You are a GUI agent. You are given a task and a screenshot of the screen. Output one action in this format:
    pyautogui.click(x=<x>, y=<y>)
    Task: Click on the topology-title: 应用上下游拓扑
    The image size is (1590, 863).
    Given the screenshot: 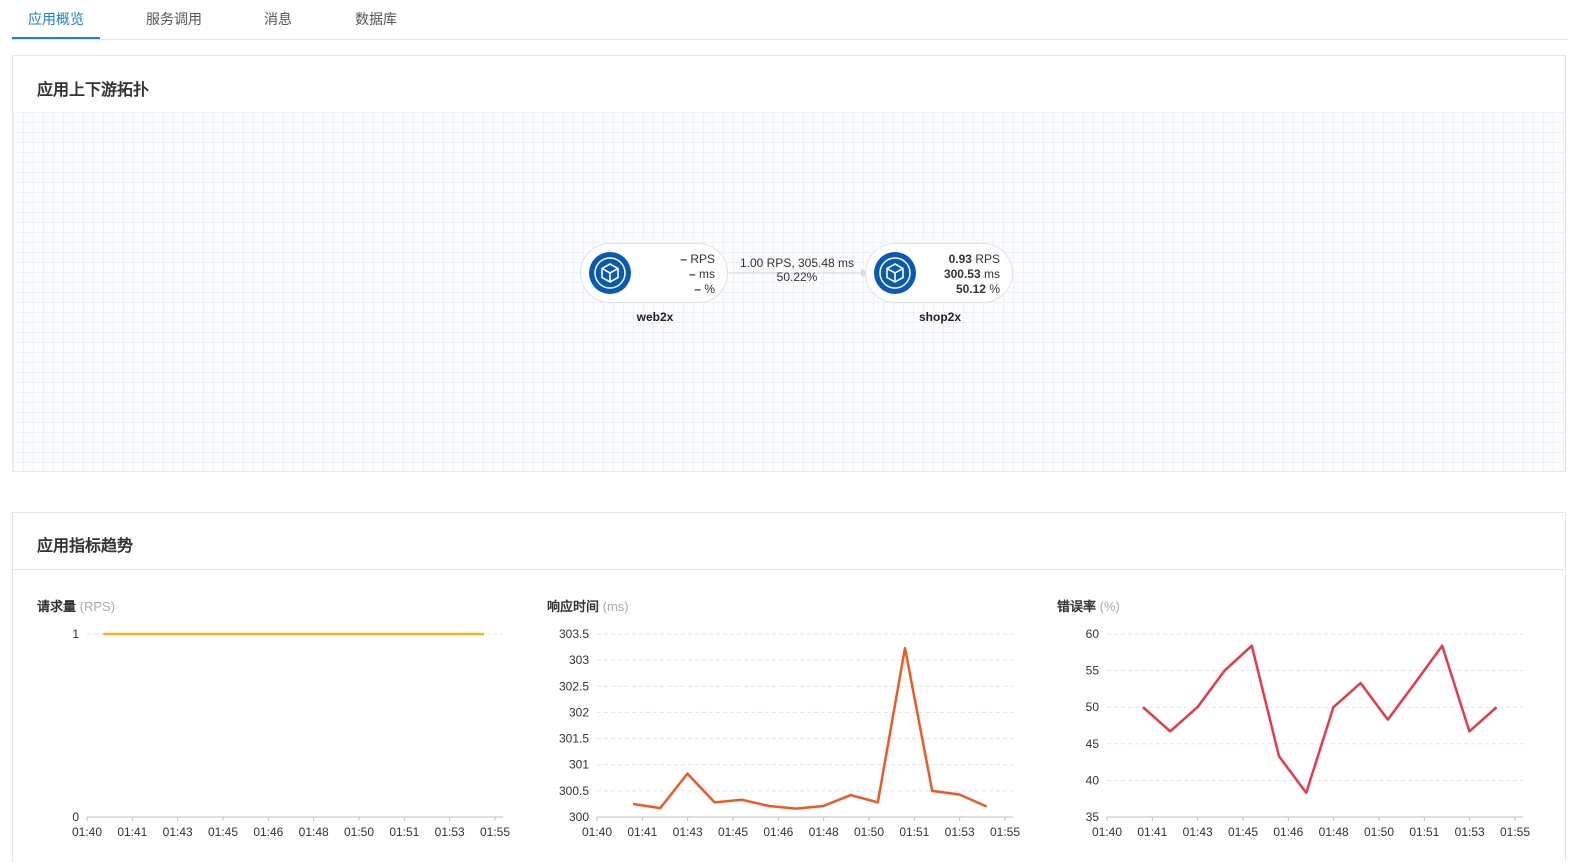 What is the action you would take?
    pyautogui.click(x=93, y=90)
    